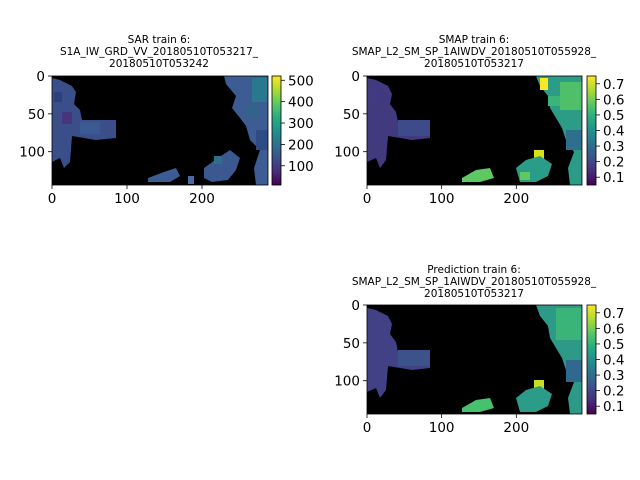 This screenshot has width=640, height=480. I want to click on smap-x-tick-label: 0, so click(367, 199).